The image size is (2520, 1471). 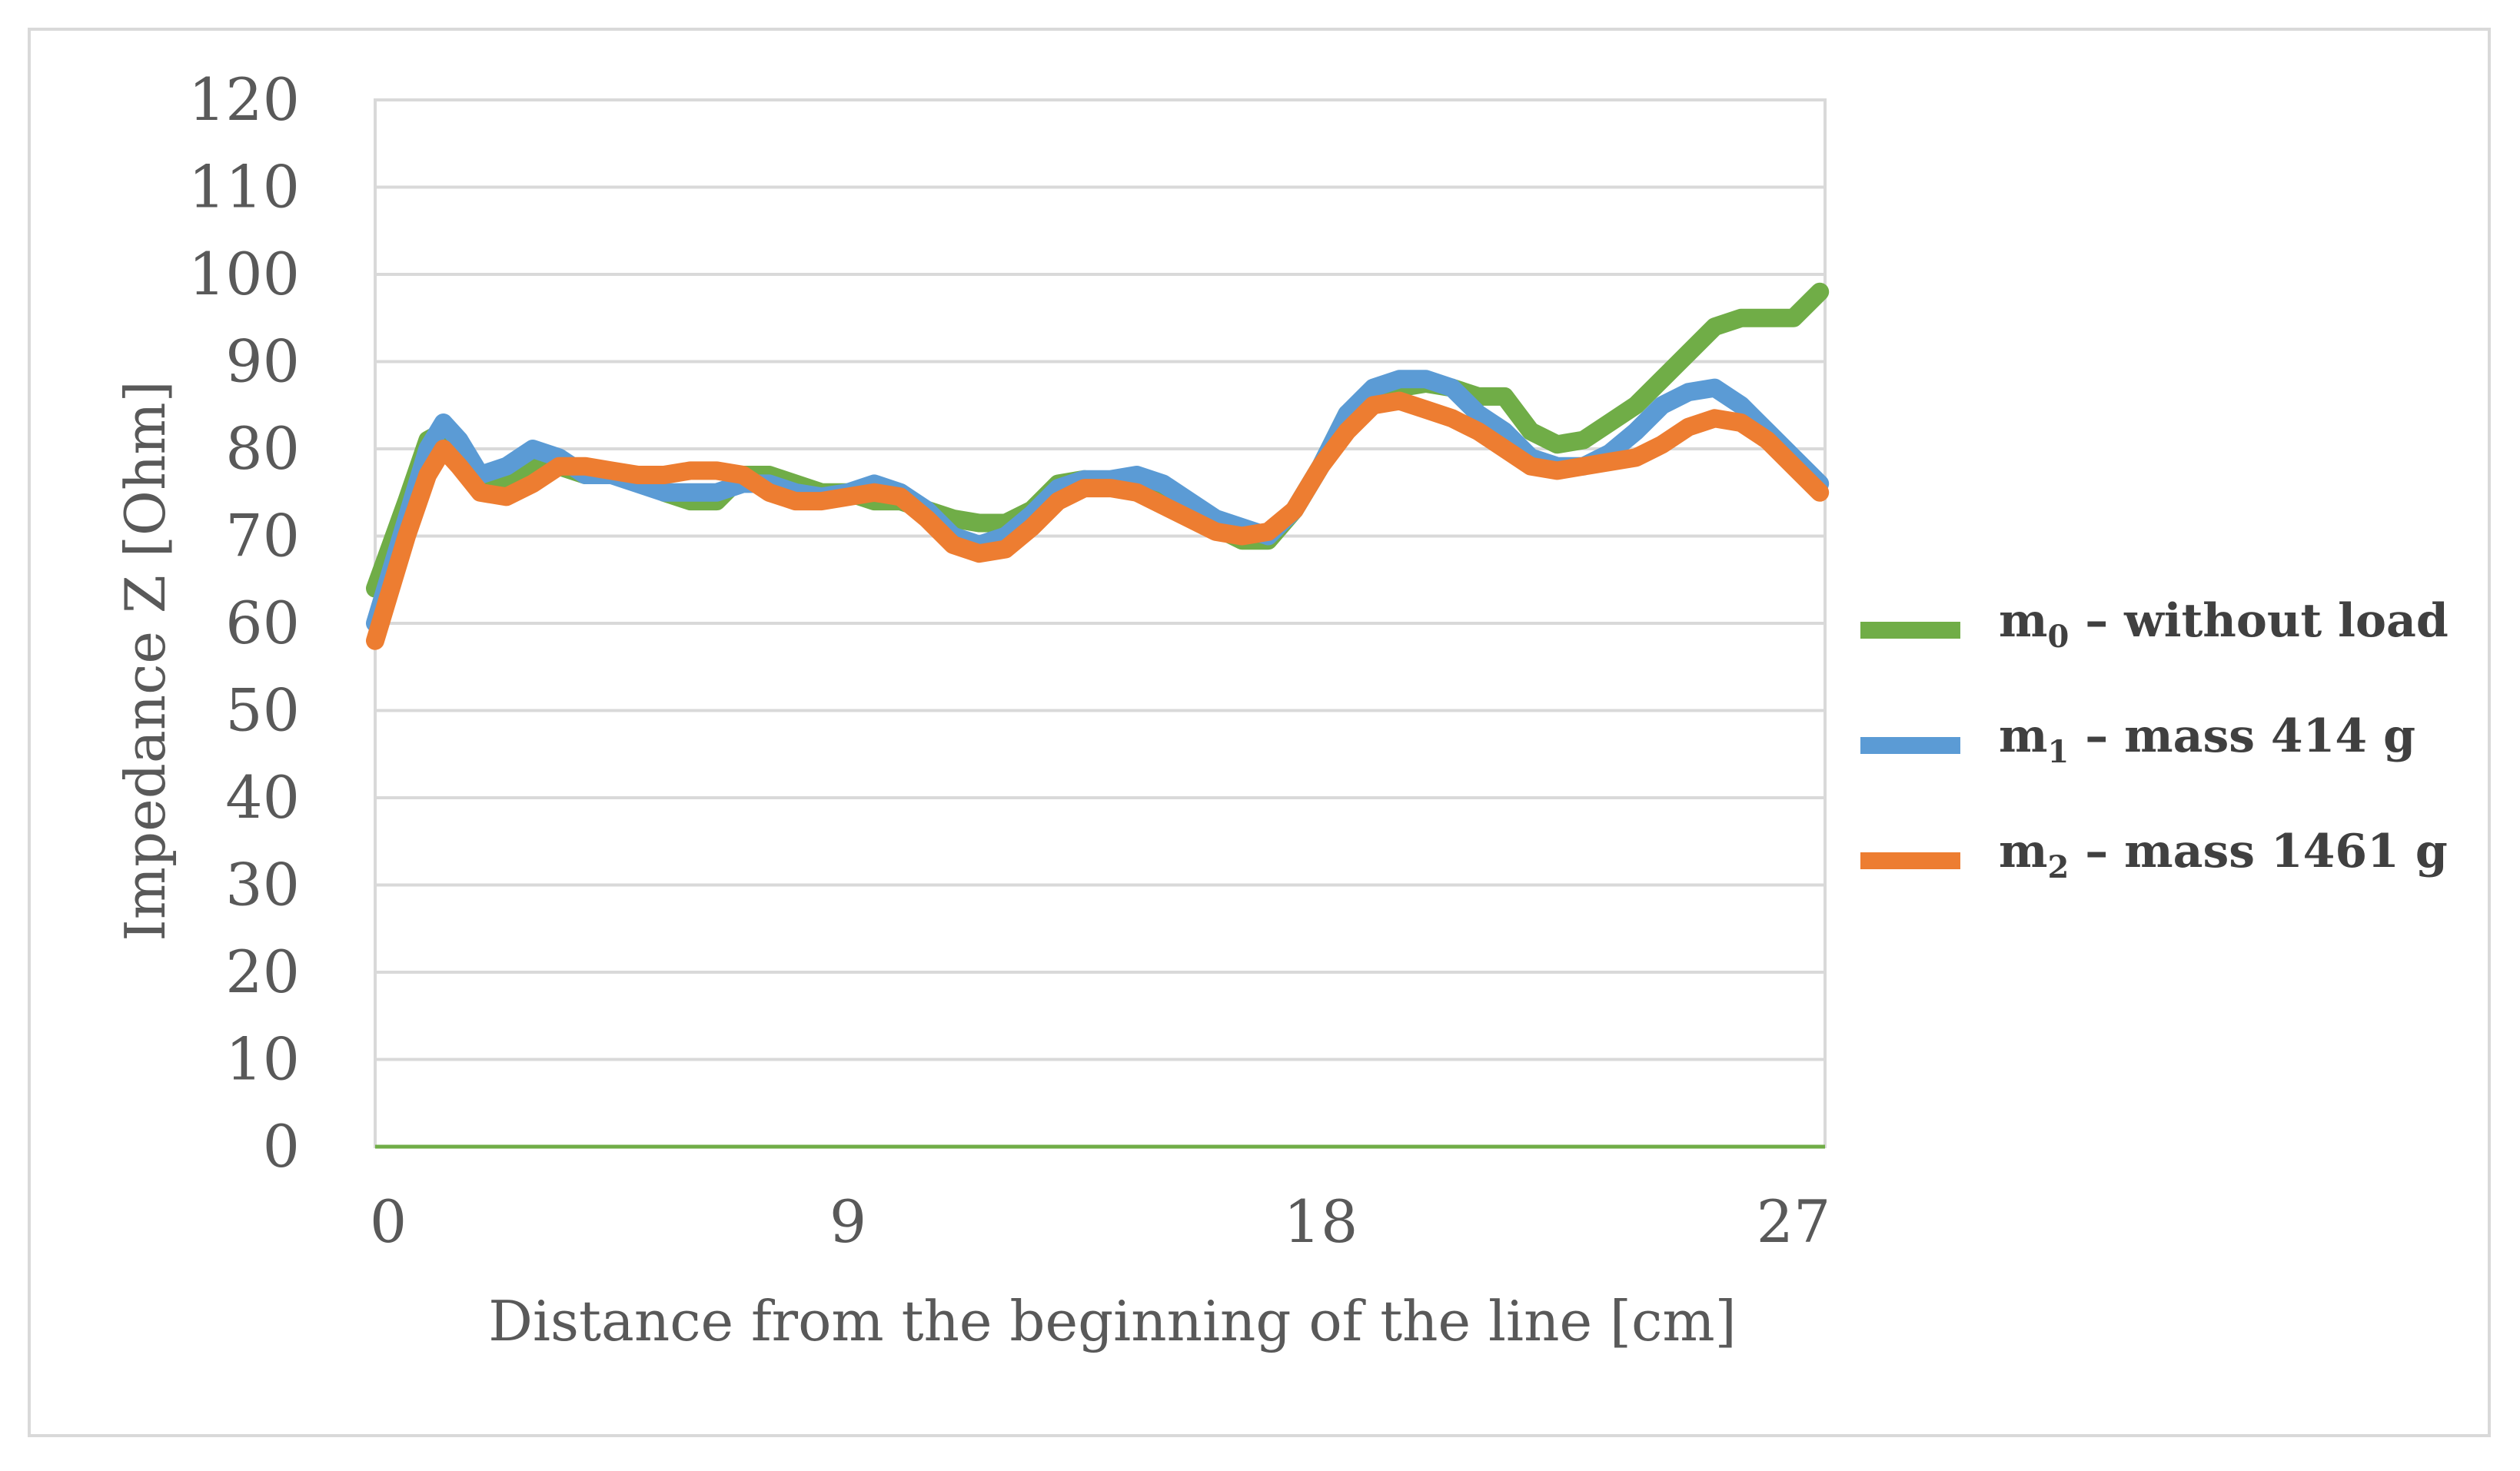 I want to click on y-tick-label: 20, so click(x=263, y=972).